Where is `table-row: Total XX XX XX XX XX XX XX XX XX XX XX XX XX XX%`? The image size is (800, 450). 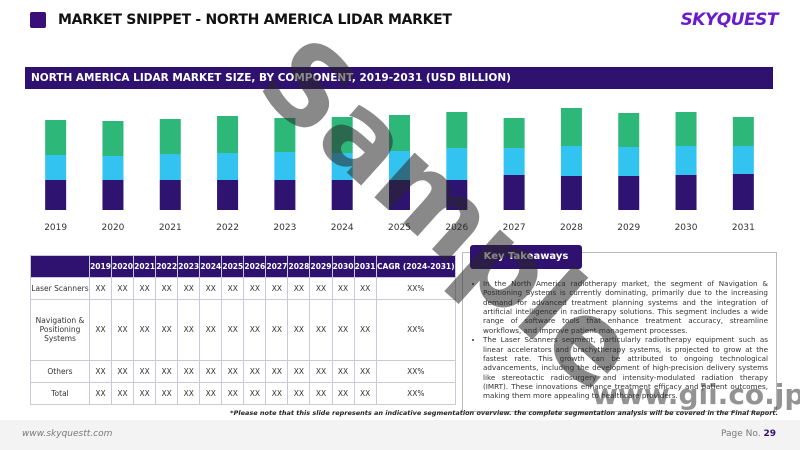 table-row: Total XX XX XX XX XX XX XX XX XX XX XX XX XX XX% is located at coordinates (243, 393).